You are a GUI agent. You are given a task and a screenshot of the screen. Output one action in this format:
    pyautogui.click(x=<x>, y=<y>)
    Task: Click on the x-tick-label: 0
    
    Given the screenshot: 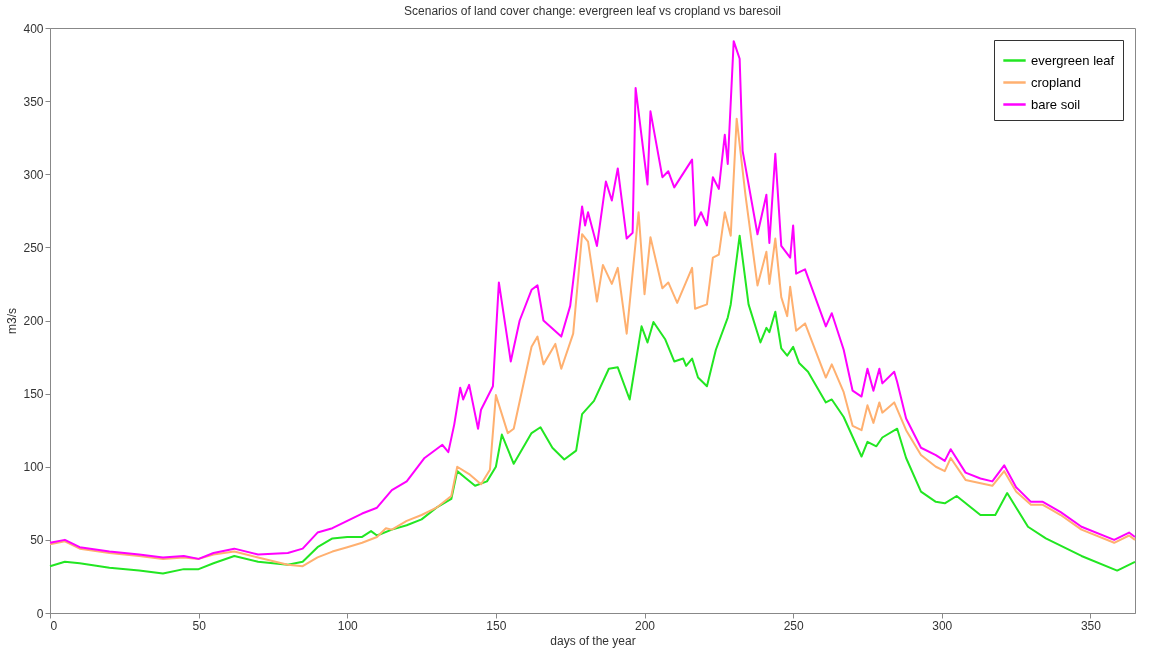 What is the action you would take?
    pyautogui.click(x=54, y=625)
    